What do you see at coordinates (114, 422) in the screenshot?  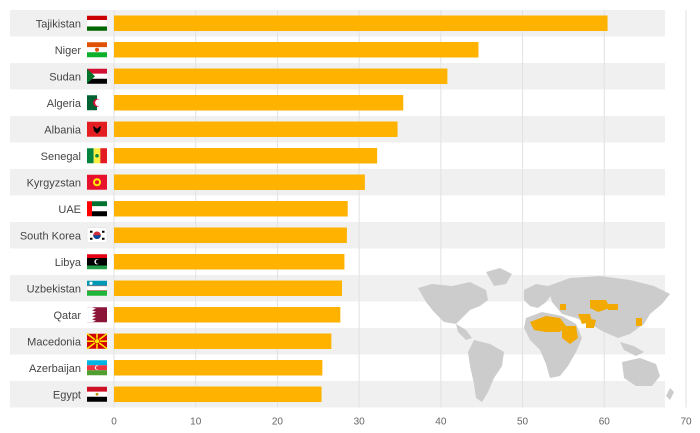 I see `x-tick-label: 0` at bounding box center [114, 422].